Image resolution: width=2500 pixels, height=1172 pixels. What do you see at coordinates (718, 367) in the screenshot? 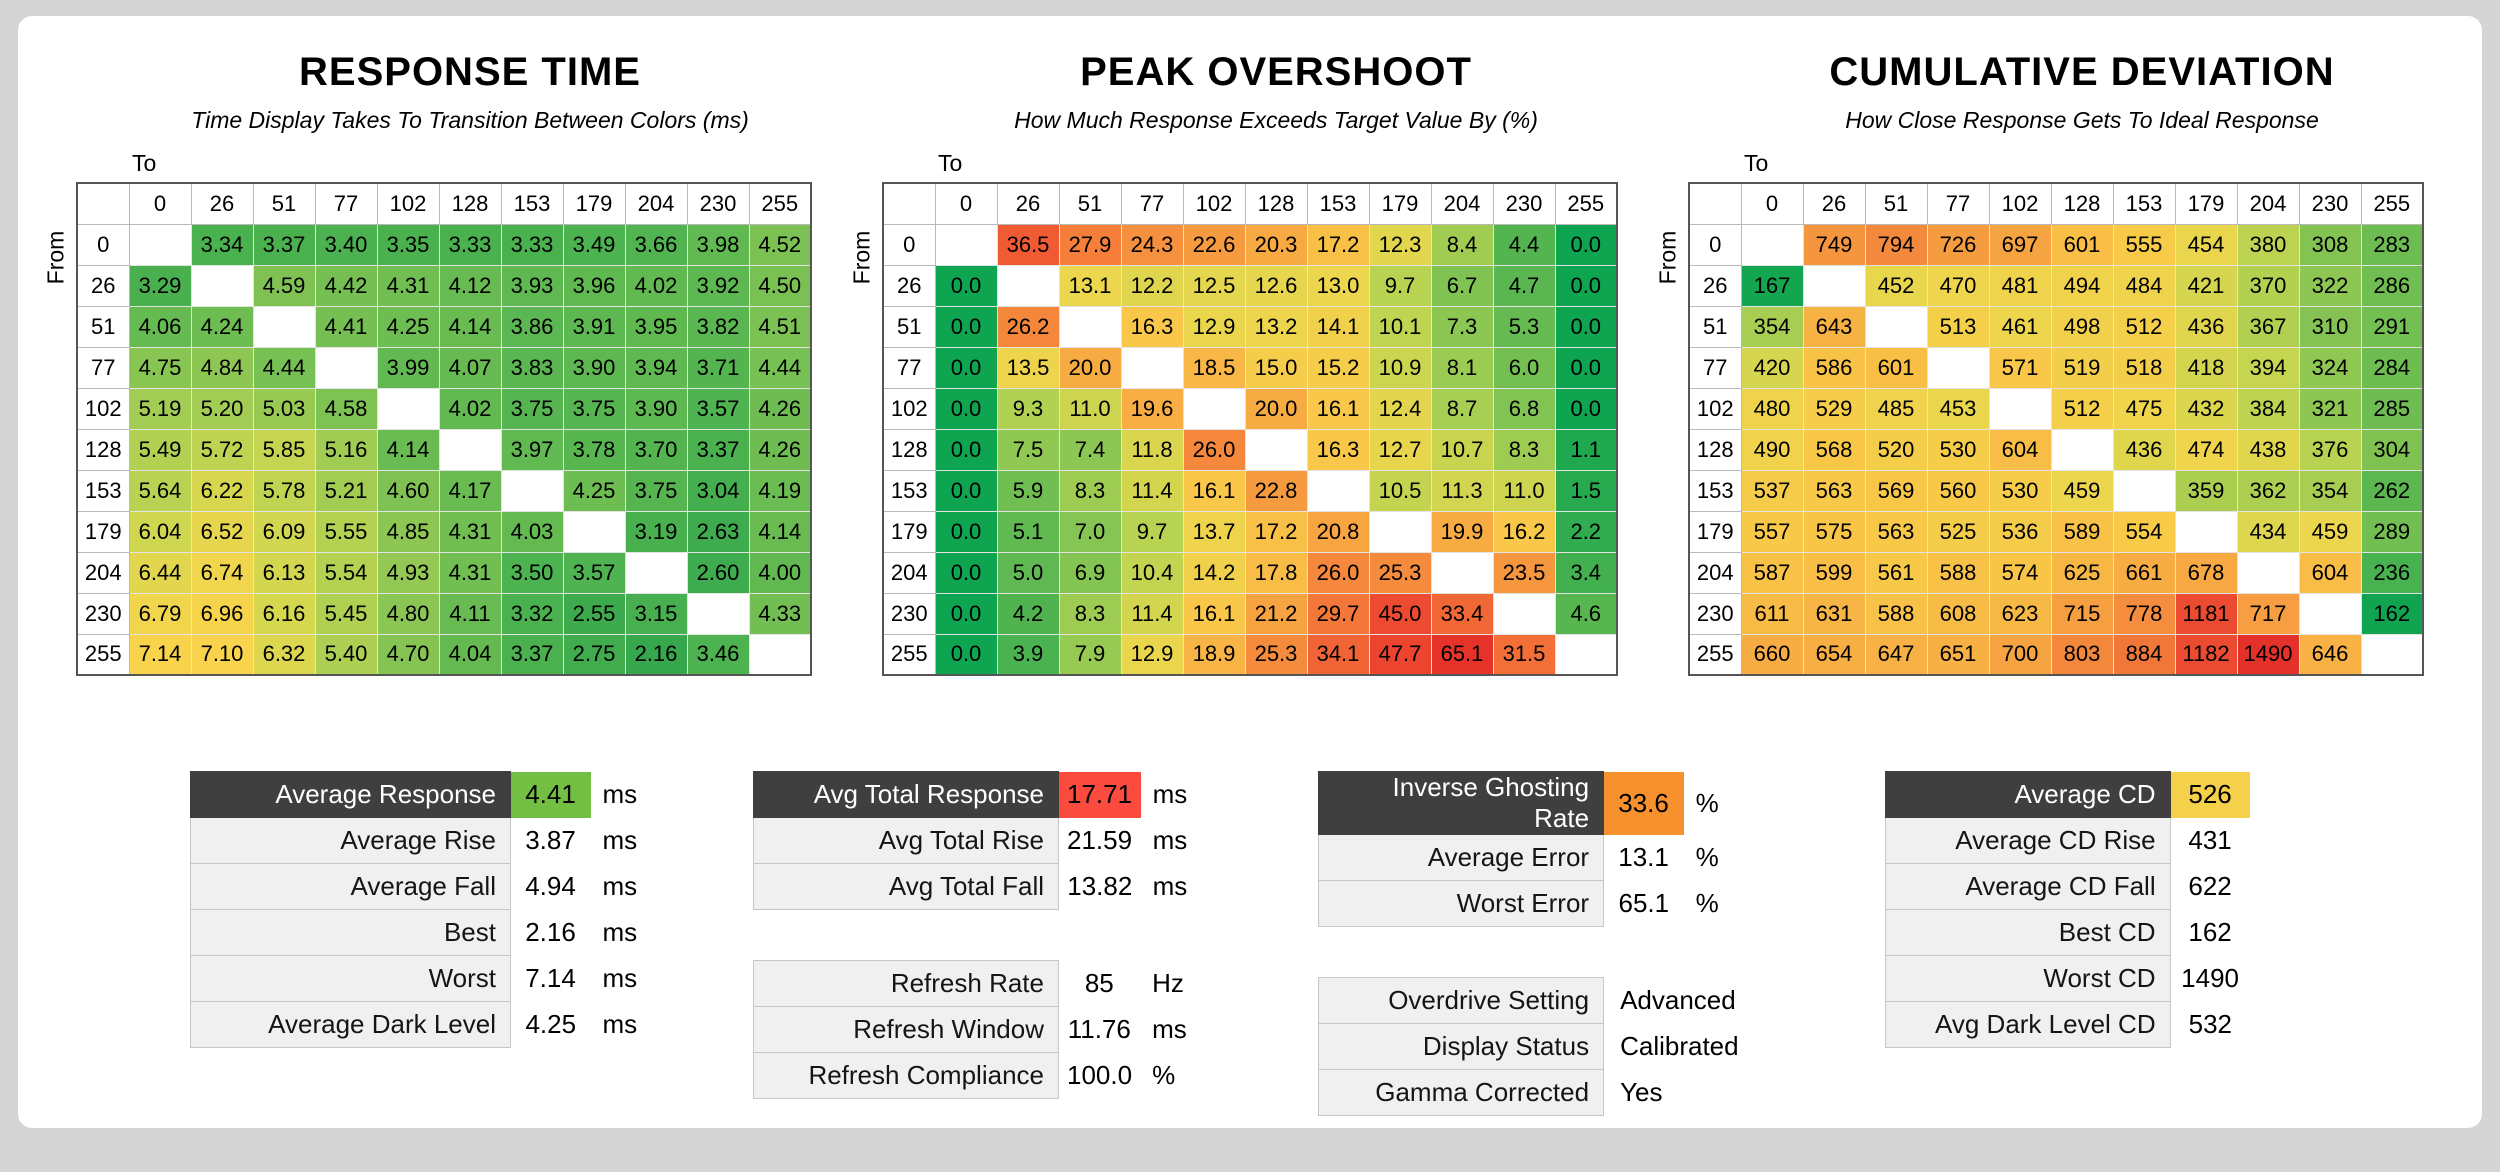
I see `heatmap-cell: 3.71` at bounding box center [718, 367].